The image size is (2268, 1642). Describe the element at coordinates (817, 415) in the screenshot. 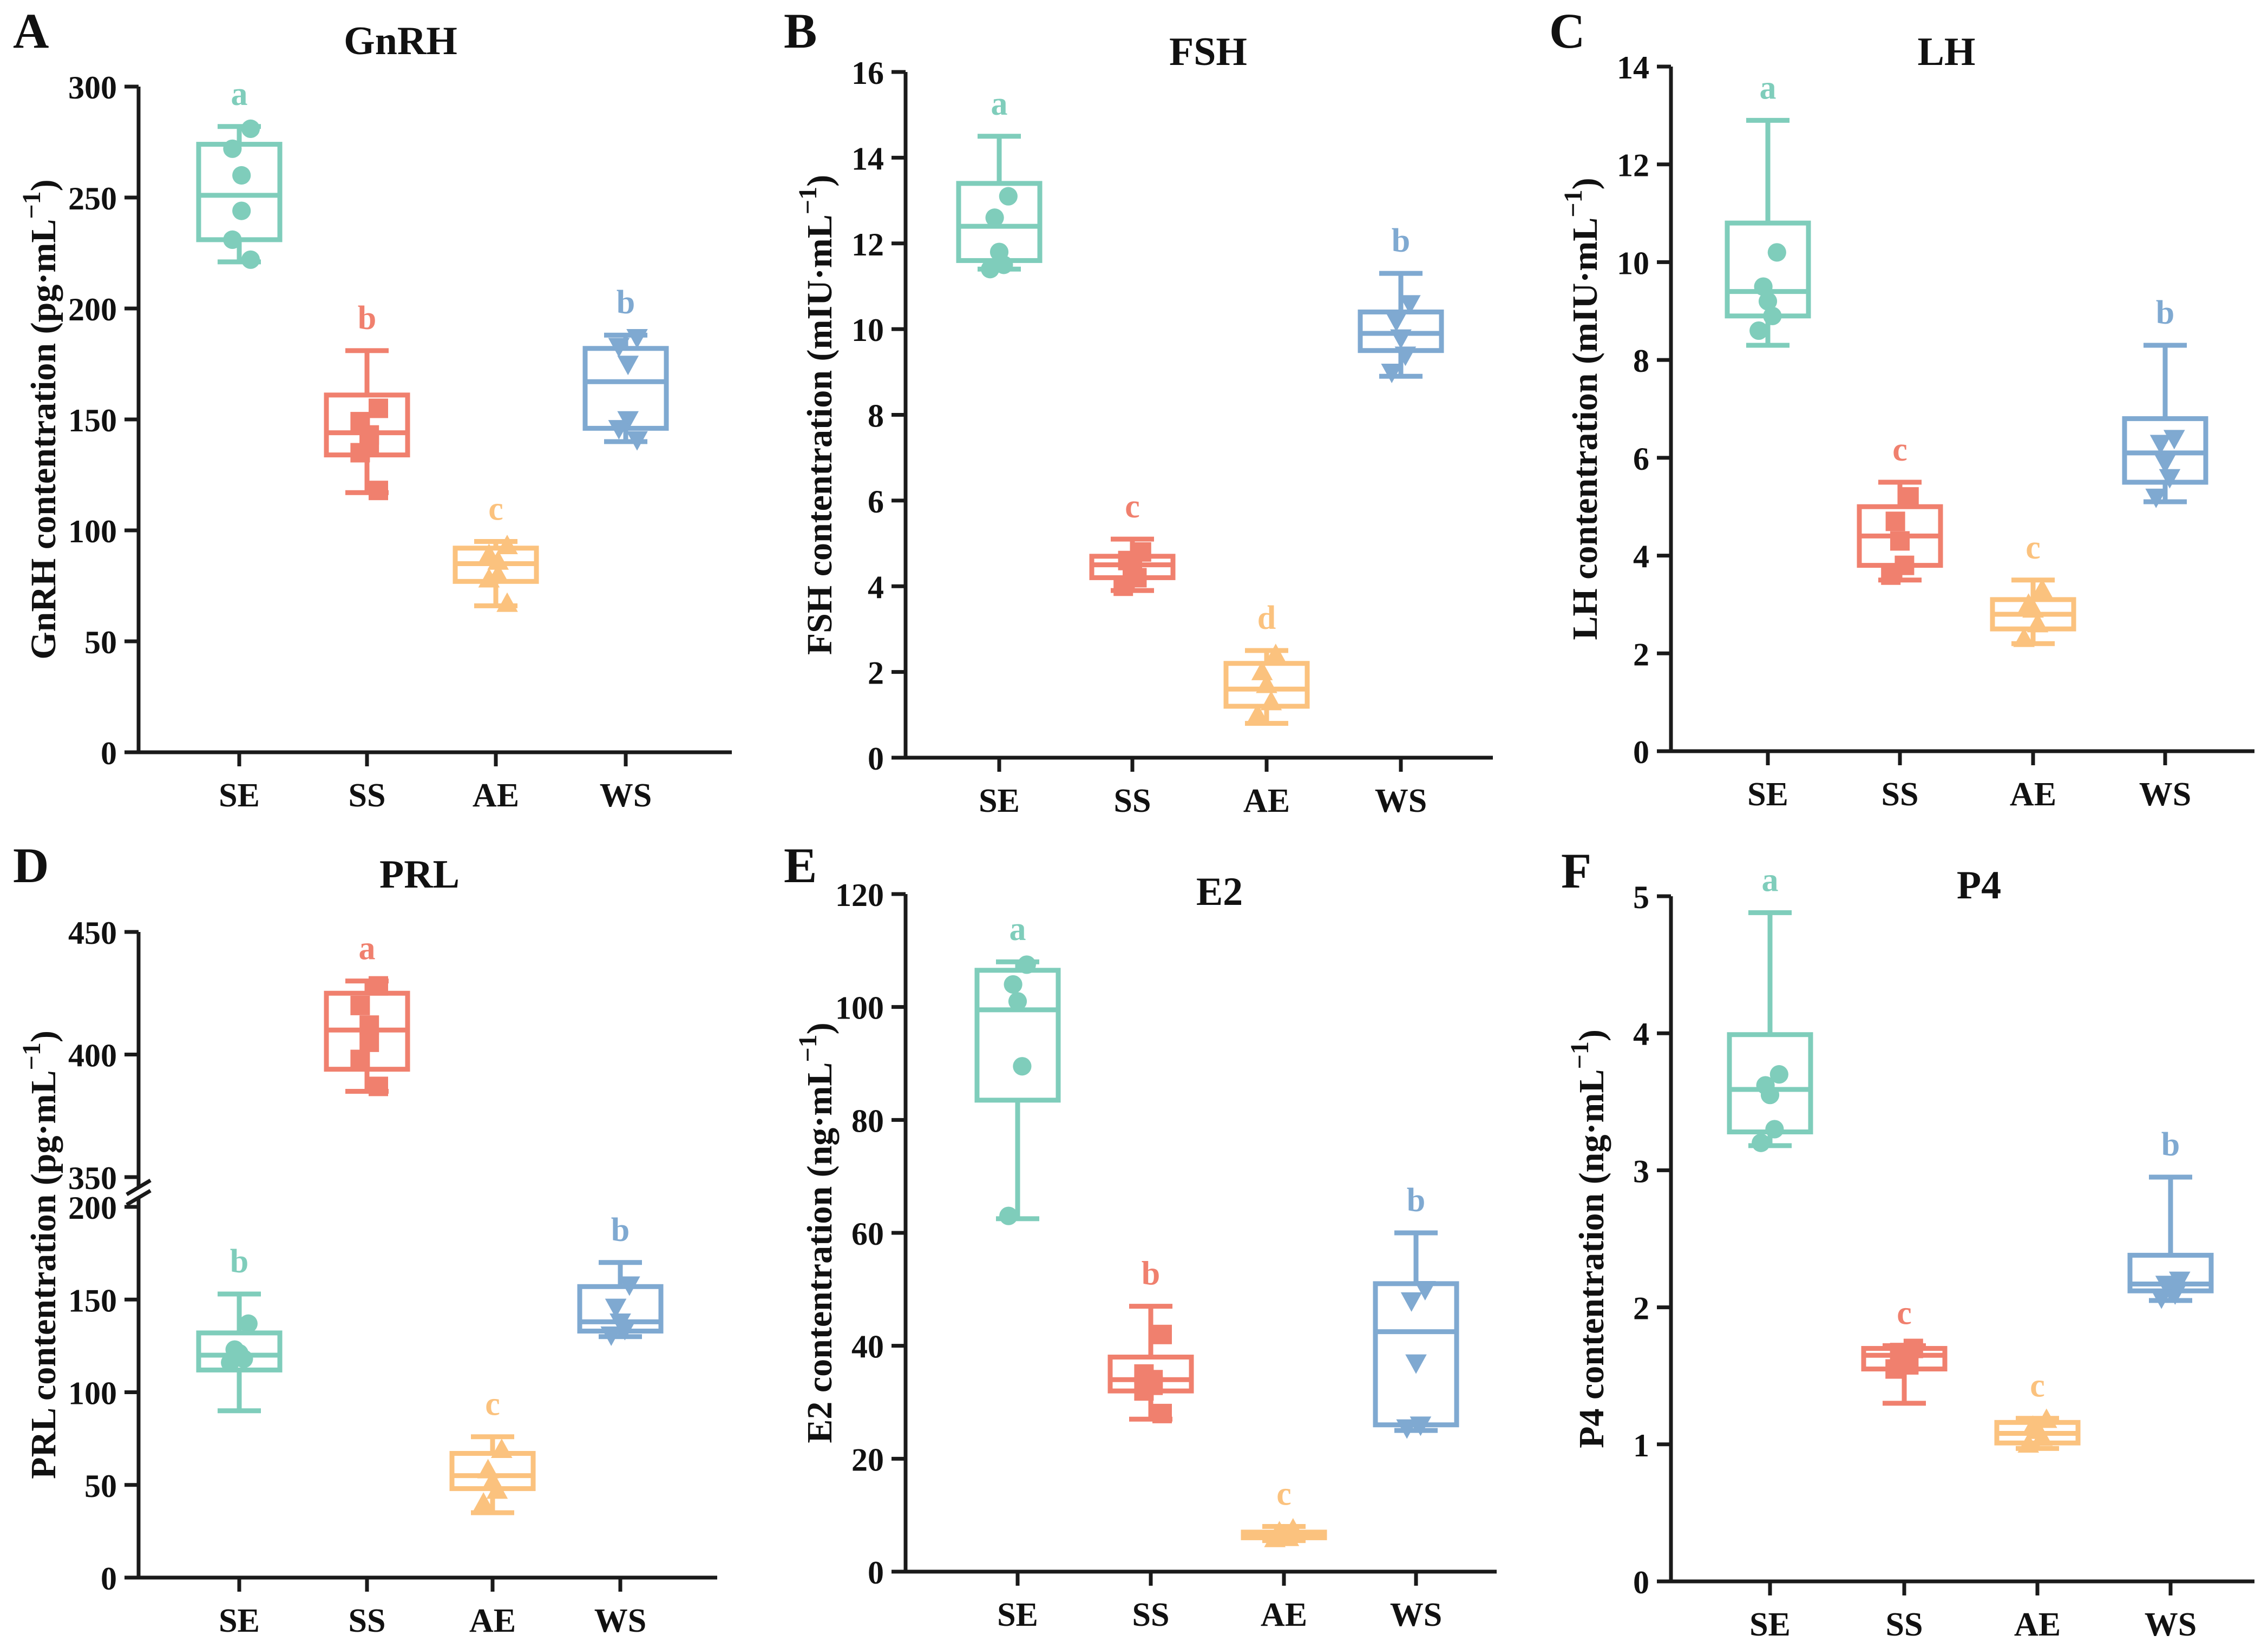

I see `y-axis-label: FSH contentration (mIU·mL−1)` at that location.